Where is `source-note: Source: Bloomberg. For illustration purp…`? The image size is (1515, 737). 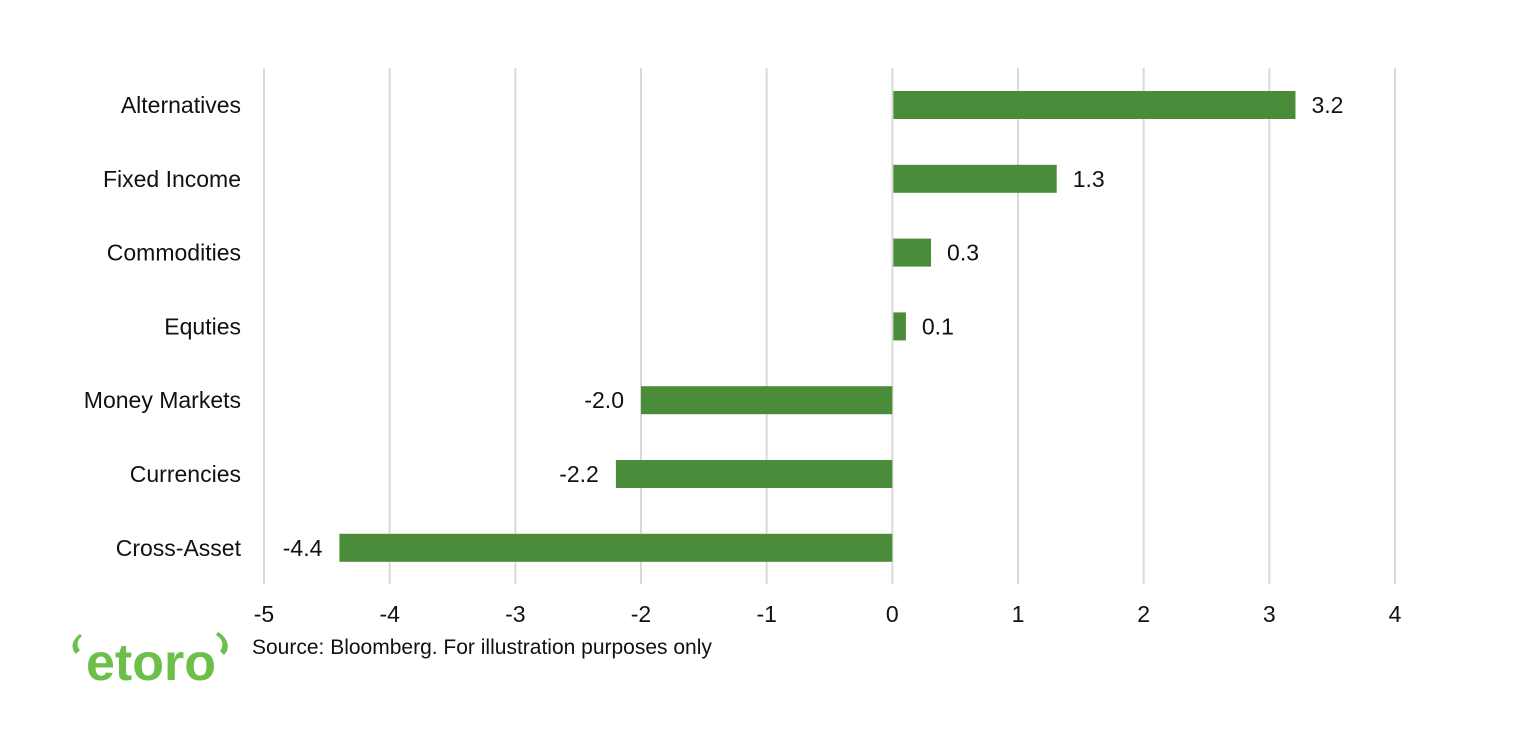
source-note: Source: Bloomberg. For illustration purp… is located at coordinates (482, 647).